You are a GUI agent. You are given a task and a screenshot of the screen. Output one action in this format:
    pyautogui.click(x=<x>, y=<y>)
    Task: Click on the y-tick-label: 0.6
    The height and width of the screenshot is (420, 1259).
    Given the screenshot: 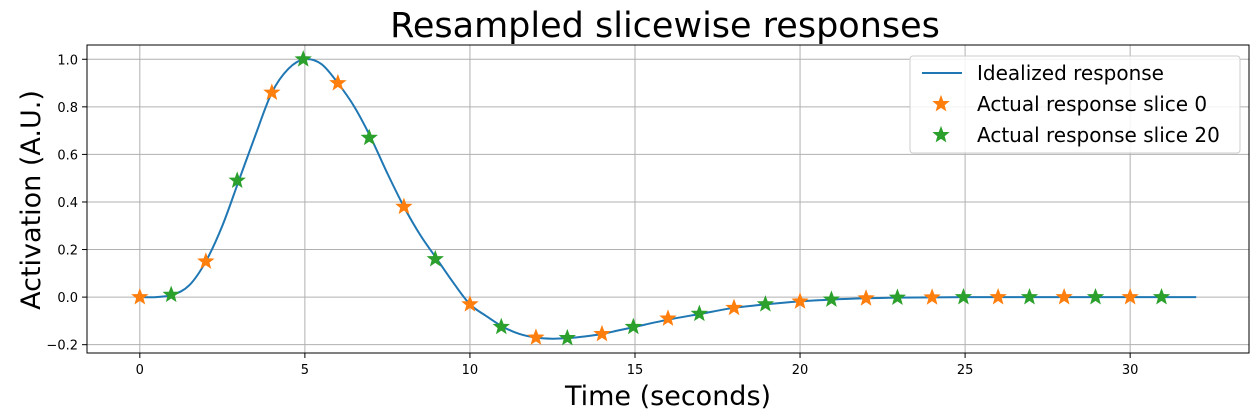 What is the action you would take?
    pyautogui.click(x=67, y=155)
    